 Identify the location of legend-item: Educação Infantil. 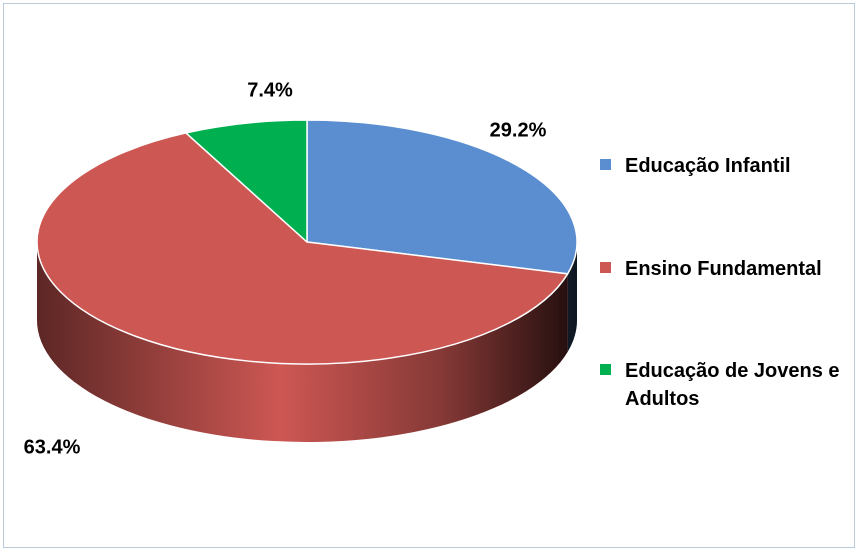
(720, 166).